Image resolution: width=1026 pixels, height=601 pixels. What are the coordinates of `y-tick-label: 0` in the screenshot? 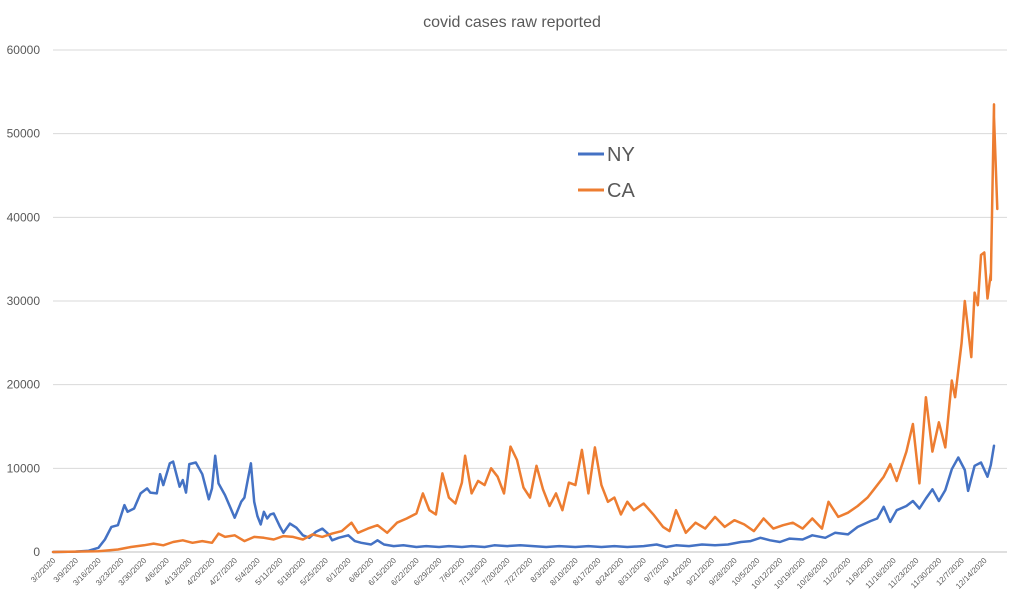 It's located at (36, 552).